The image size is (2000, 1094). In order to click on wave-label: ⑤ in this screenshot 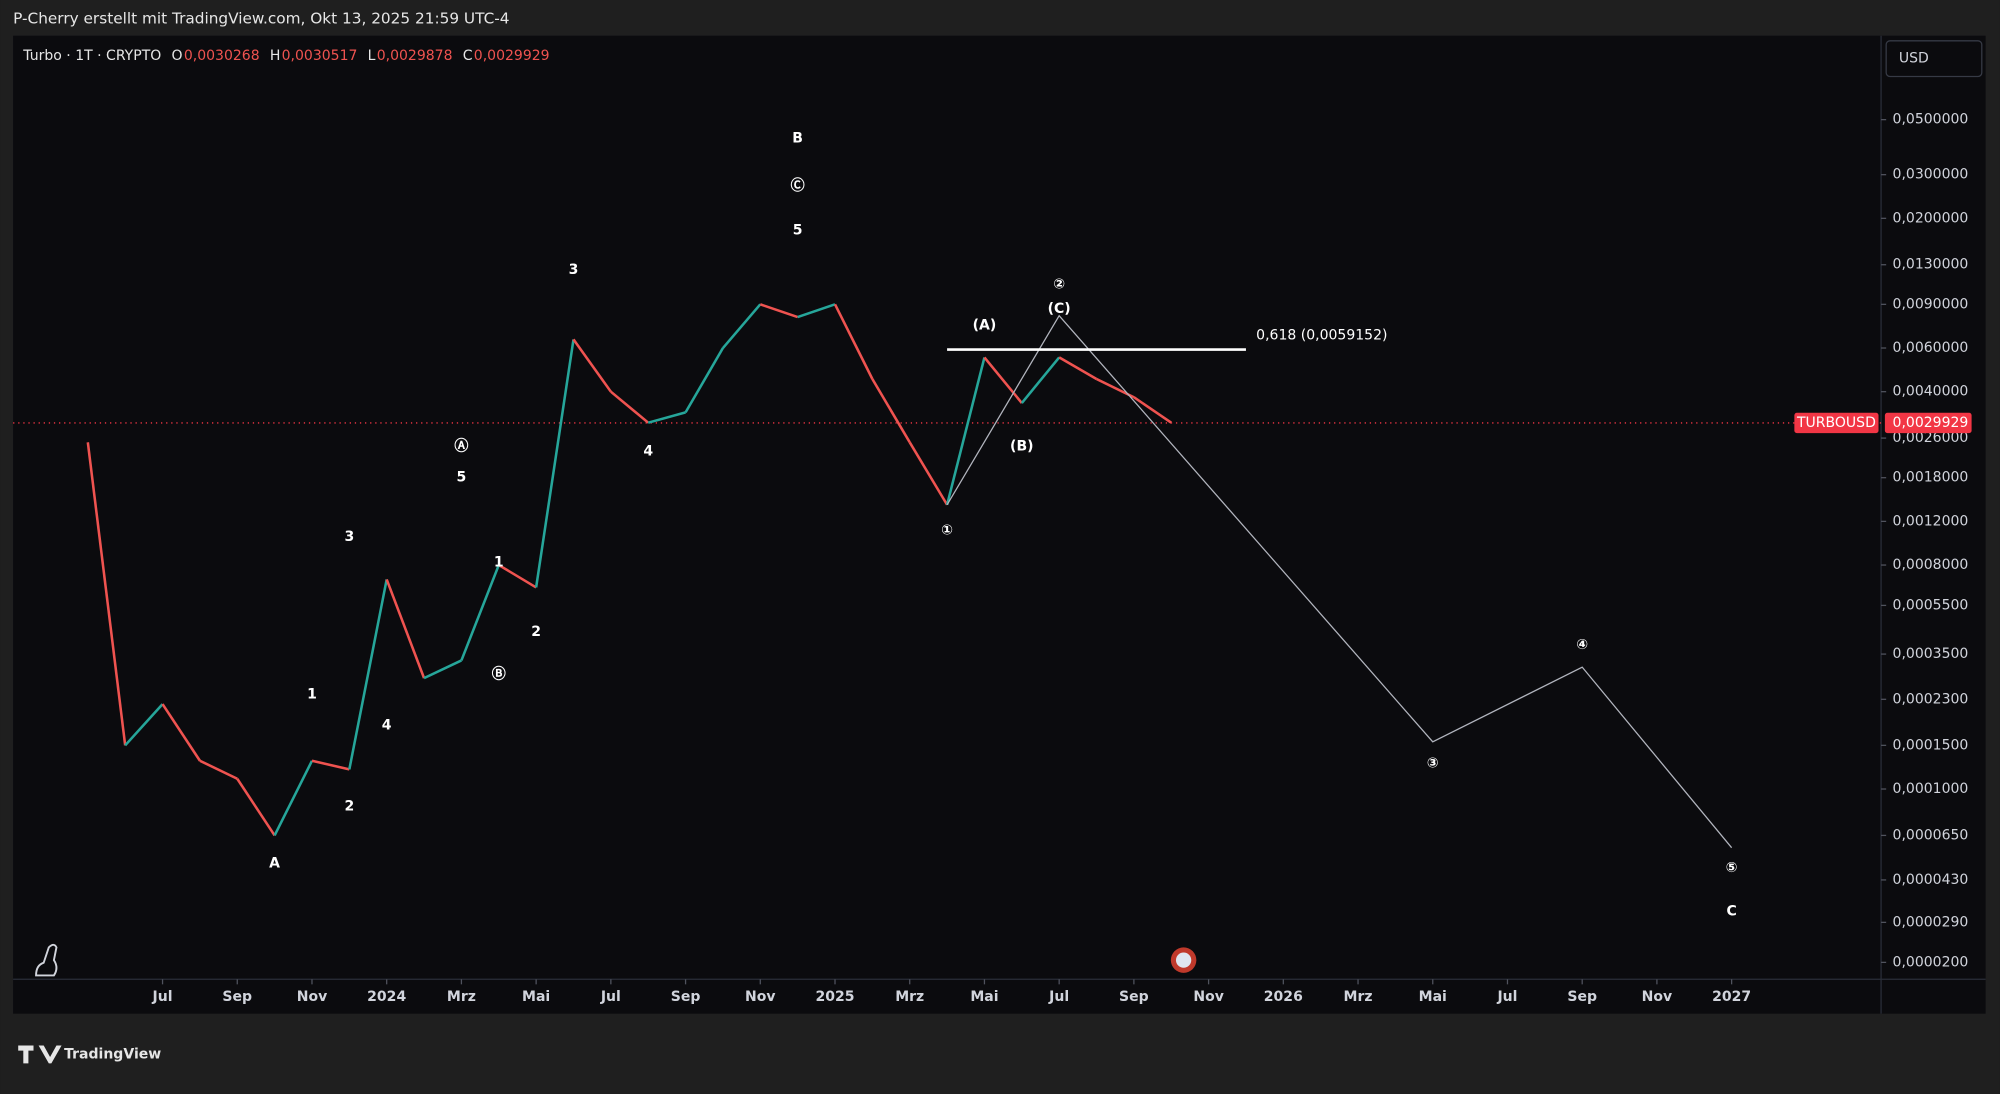, I will do `click(1732, 868)`.